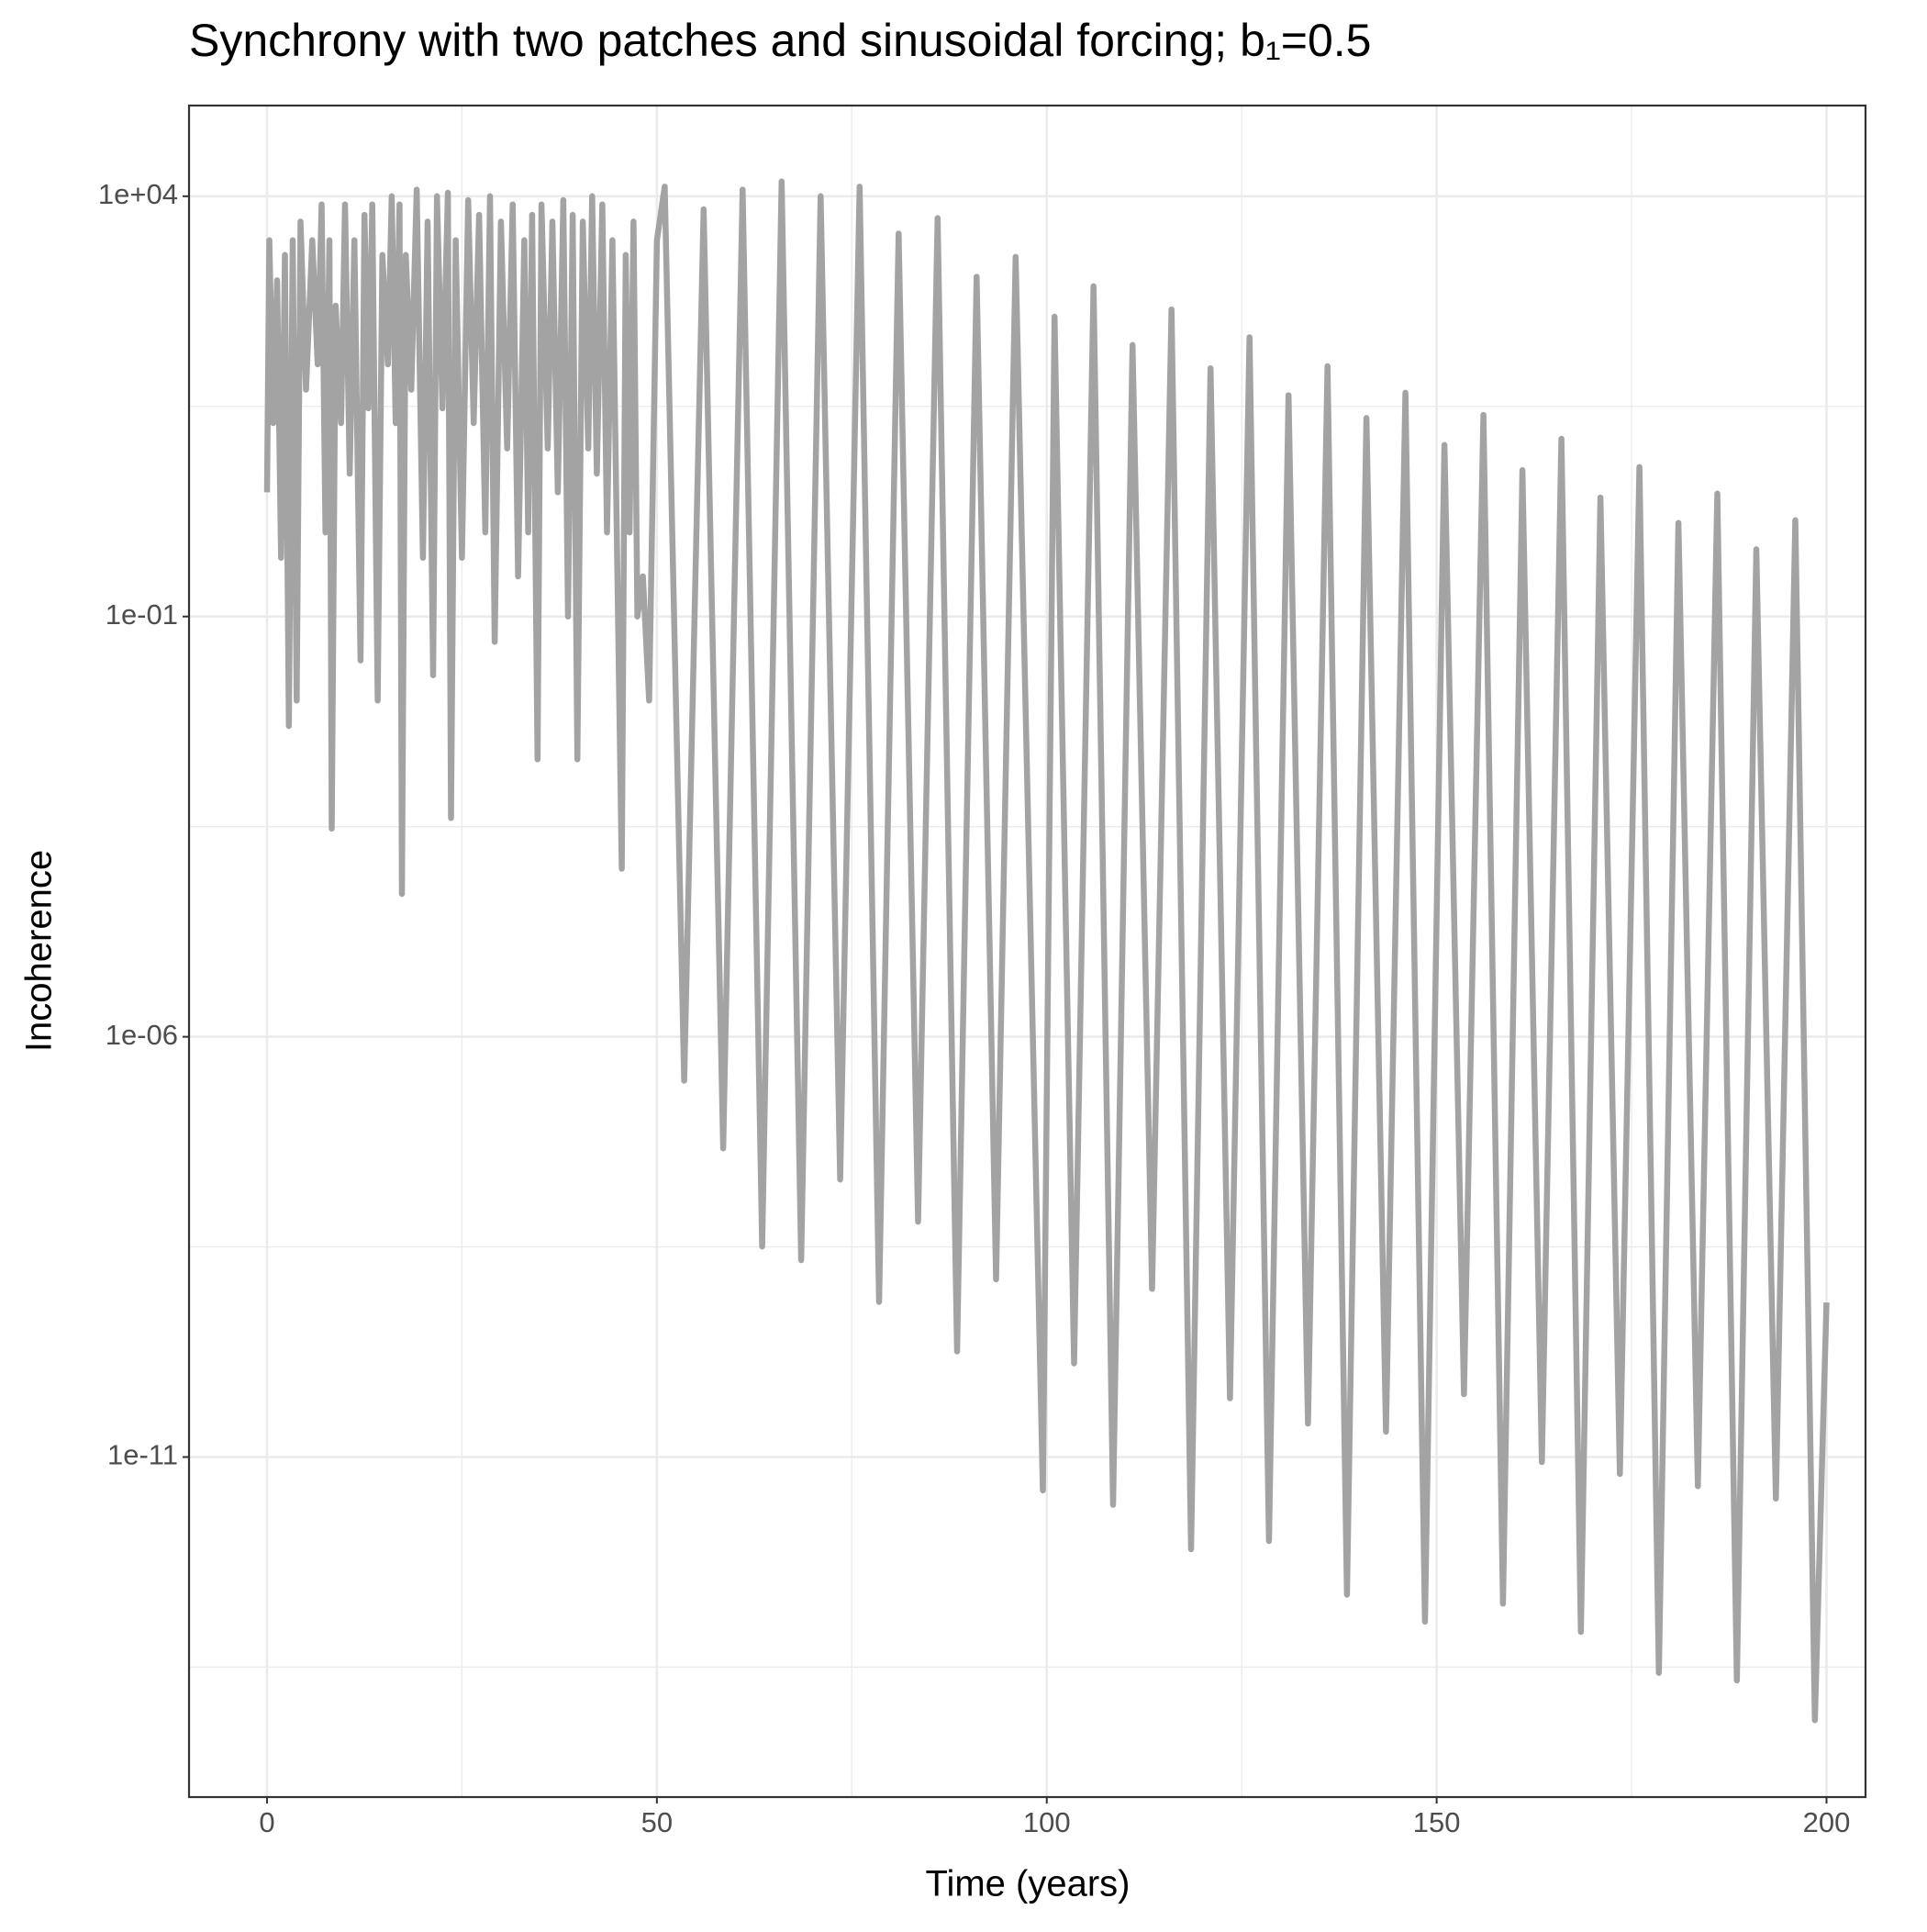 The image size is (1927, 1932). I want to click on x-axis-title: Time (years), so click(1028, 1884).